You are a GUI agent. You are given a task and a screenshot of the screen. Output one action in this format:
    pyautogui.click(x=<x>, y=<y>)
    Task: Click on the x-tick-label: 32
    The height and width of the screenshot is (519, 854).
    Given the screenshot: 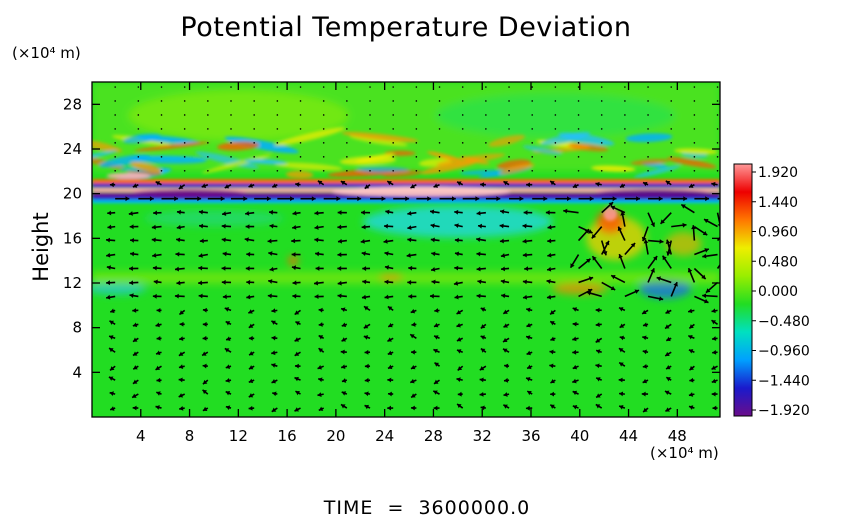 What is the action you would take?
    pyautogui.click(x=482, y=436)
    